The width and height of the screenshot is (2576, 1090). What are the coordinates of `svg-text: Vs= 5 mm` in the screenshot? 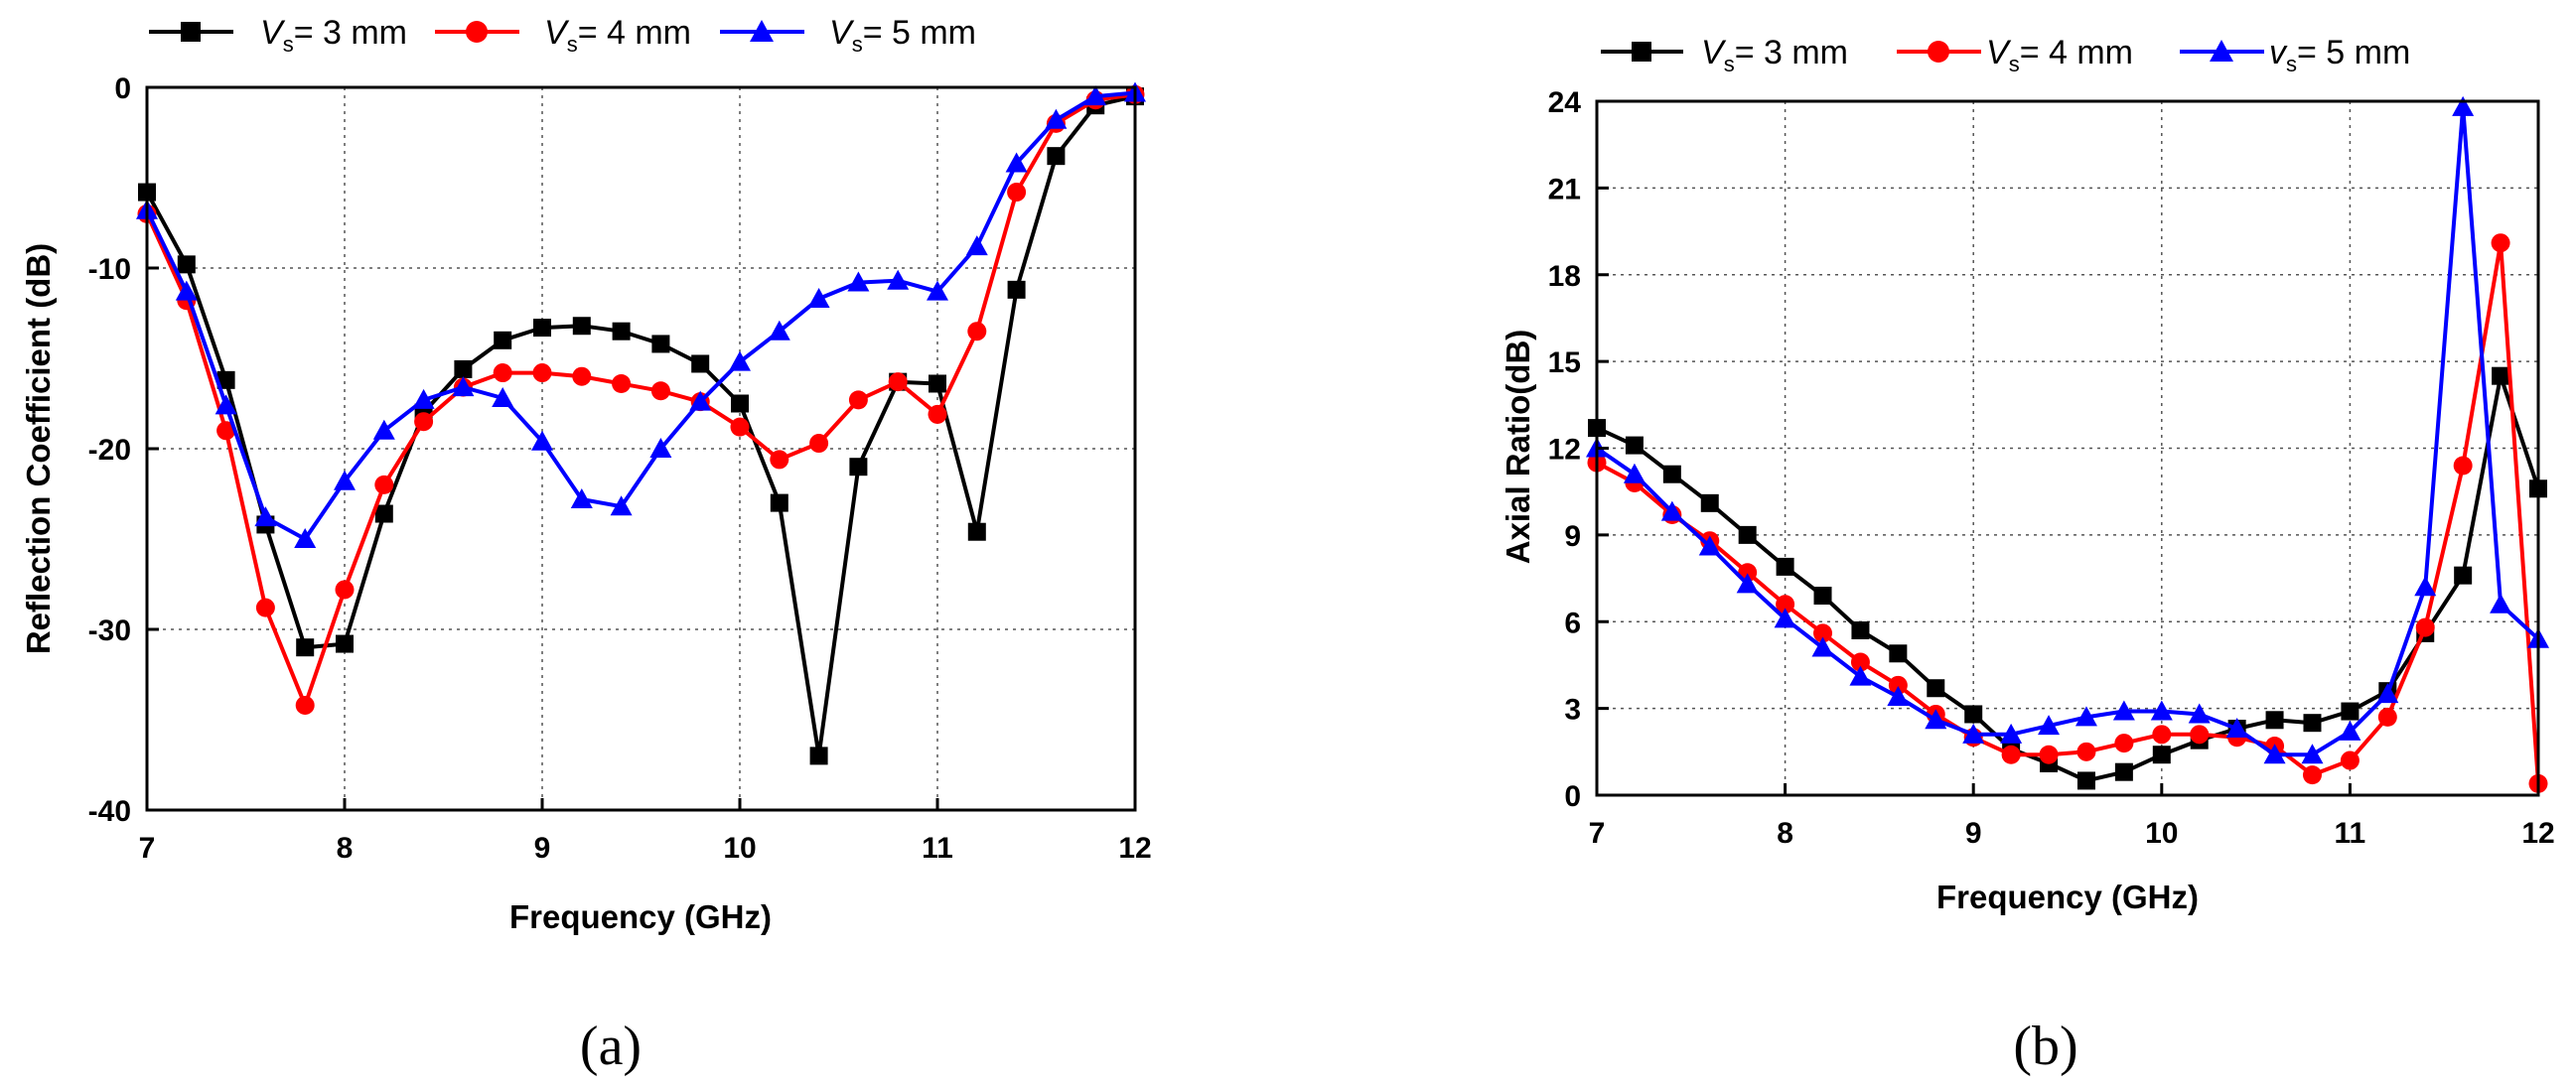 It's located at (903, 35).